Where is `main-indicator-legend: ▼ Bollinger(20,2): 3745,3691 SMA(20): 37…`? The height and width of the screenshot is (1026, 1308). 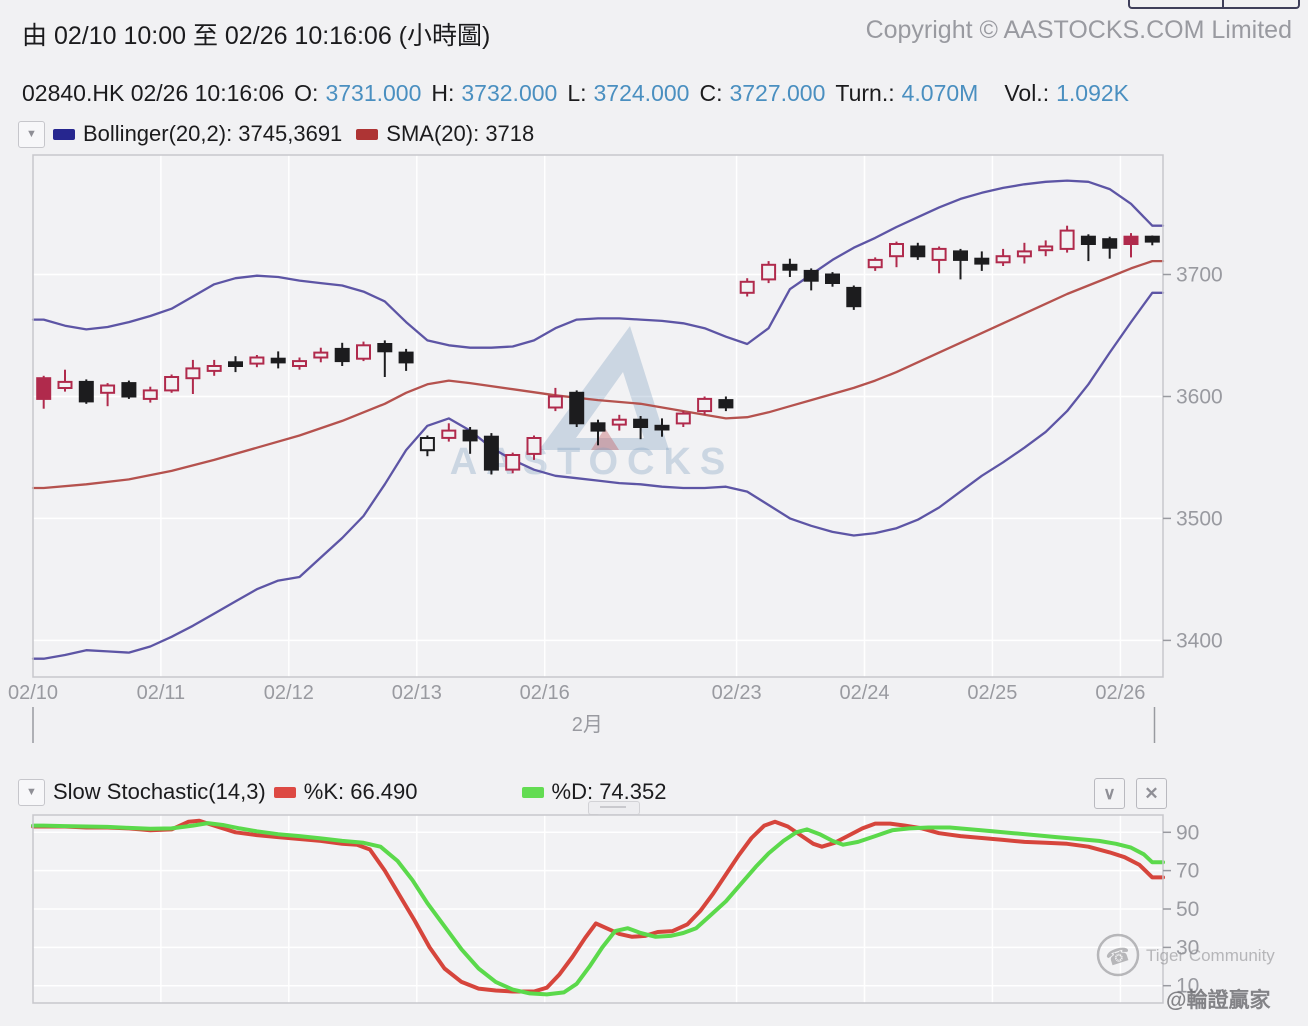 main-indicator-legend: ▼ Bollinger(20,2): 3745,3691 SMA(20): 37… is located at coordinates (276, 134).